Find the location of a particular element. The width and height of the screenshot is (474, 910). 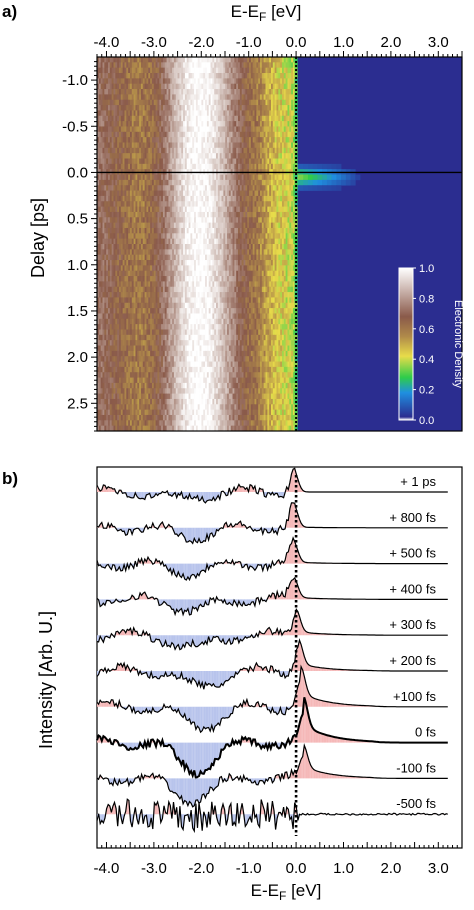

panel-a-xlabel-unit: [eV] is located at coordinates (283, 11).